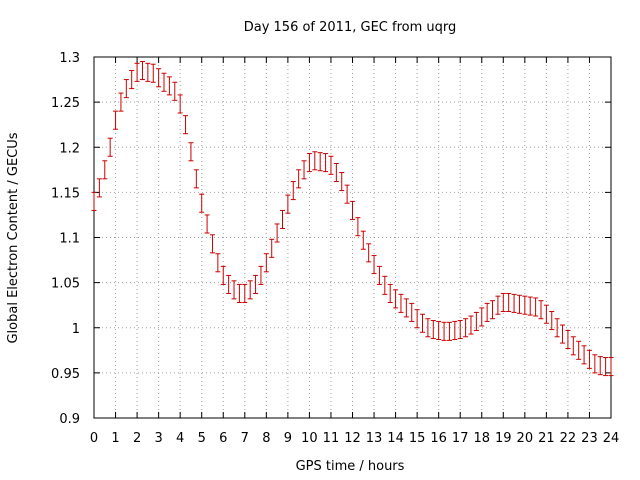 Image resolution: width=640 pixels, height=480 pixels. Describe the element at coordinates (611, 438) in the screenshot. I see `x-tick-label: 24` at that location.